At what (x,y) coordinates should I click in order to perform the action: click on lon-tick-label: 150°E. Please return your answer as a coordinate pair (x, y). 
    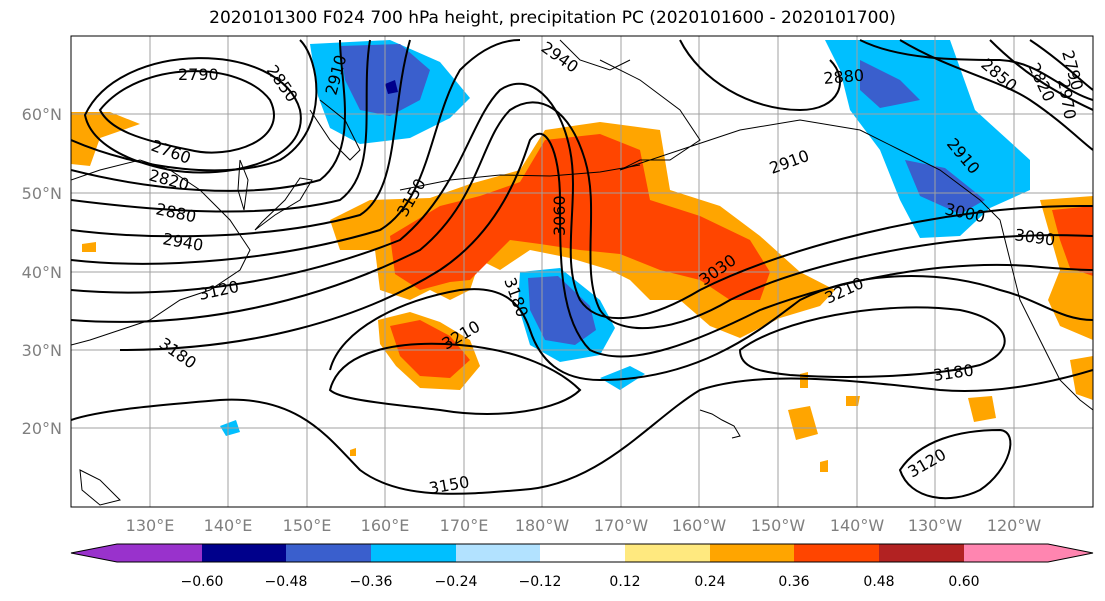
    Looking at the image, I should click on (307, 525).